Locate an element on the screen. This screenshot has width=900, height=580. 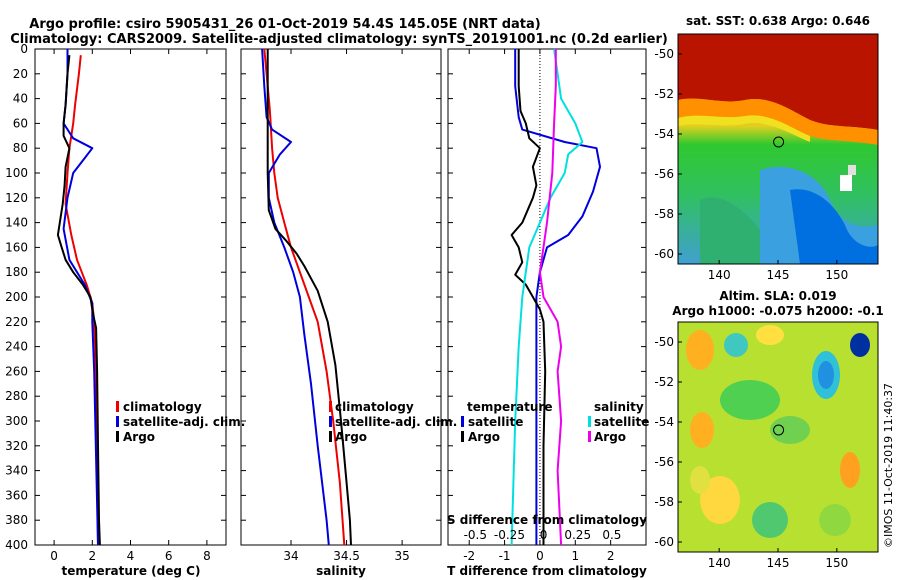
x-tick-label: -2 is located at coordinates (469, 556).